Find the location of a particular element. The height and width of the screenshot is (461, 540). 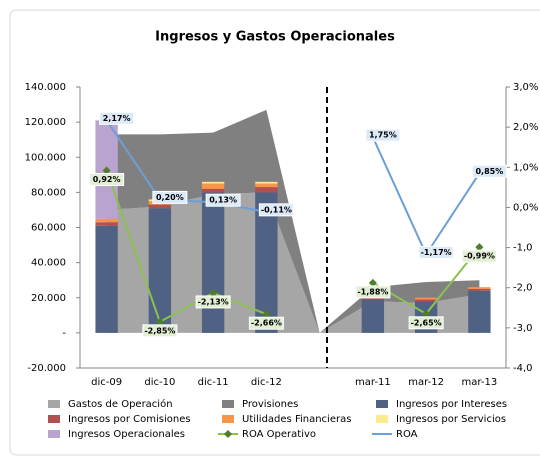

data-label: -2,65% is located at coordinates (426, 322).